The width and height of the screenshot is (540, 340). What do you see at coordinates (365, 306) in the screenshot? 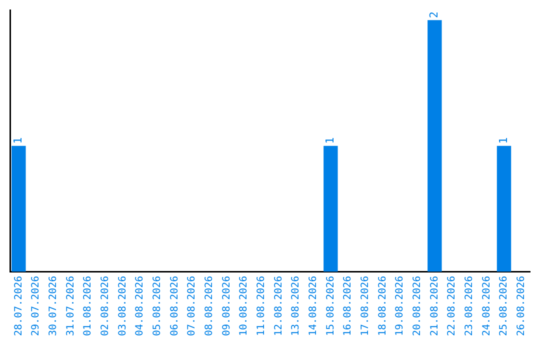
I see `x-tick-label: 17.08.2026` at bounding box center [365, 306].